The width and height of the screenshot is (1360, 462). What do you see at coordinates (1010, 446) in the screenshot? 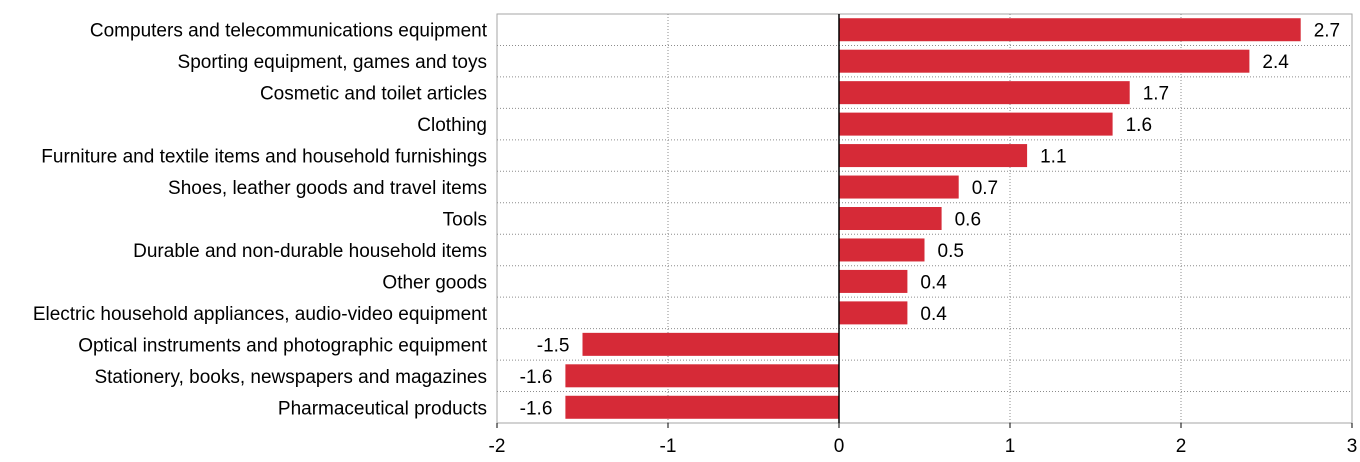
I see `x-tick-label: 1` at bounding box center [1010, 446].